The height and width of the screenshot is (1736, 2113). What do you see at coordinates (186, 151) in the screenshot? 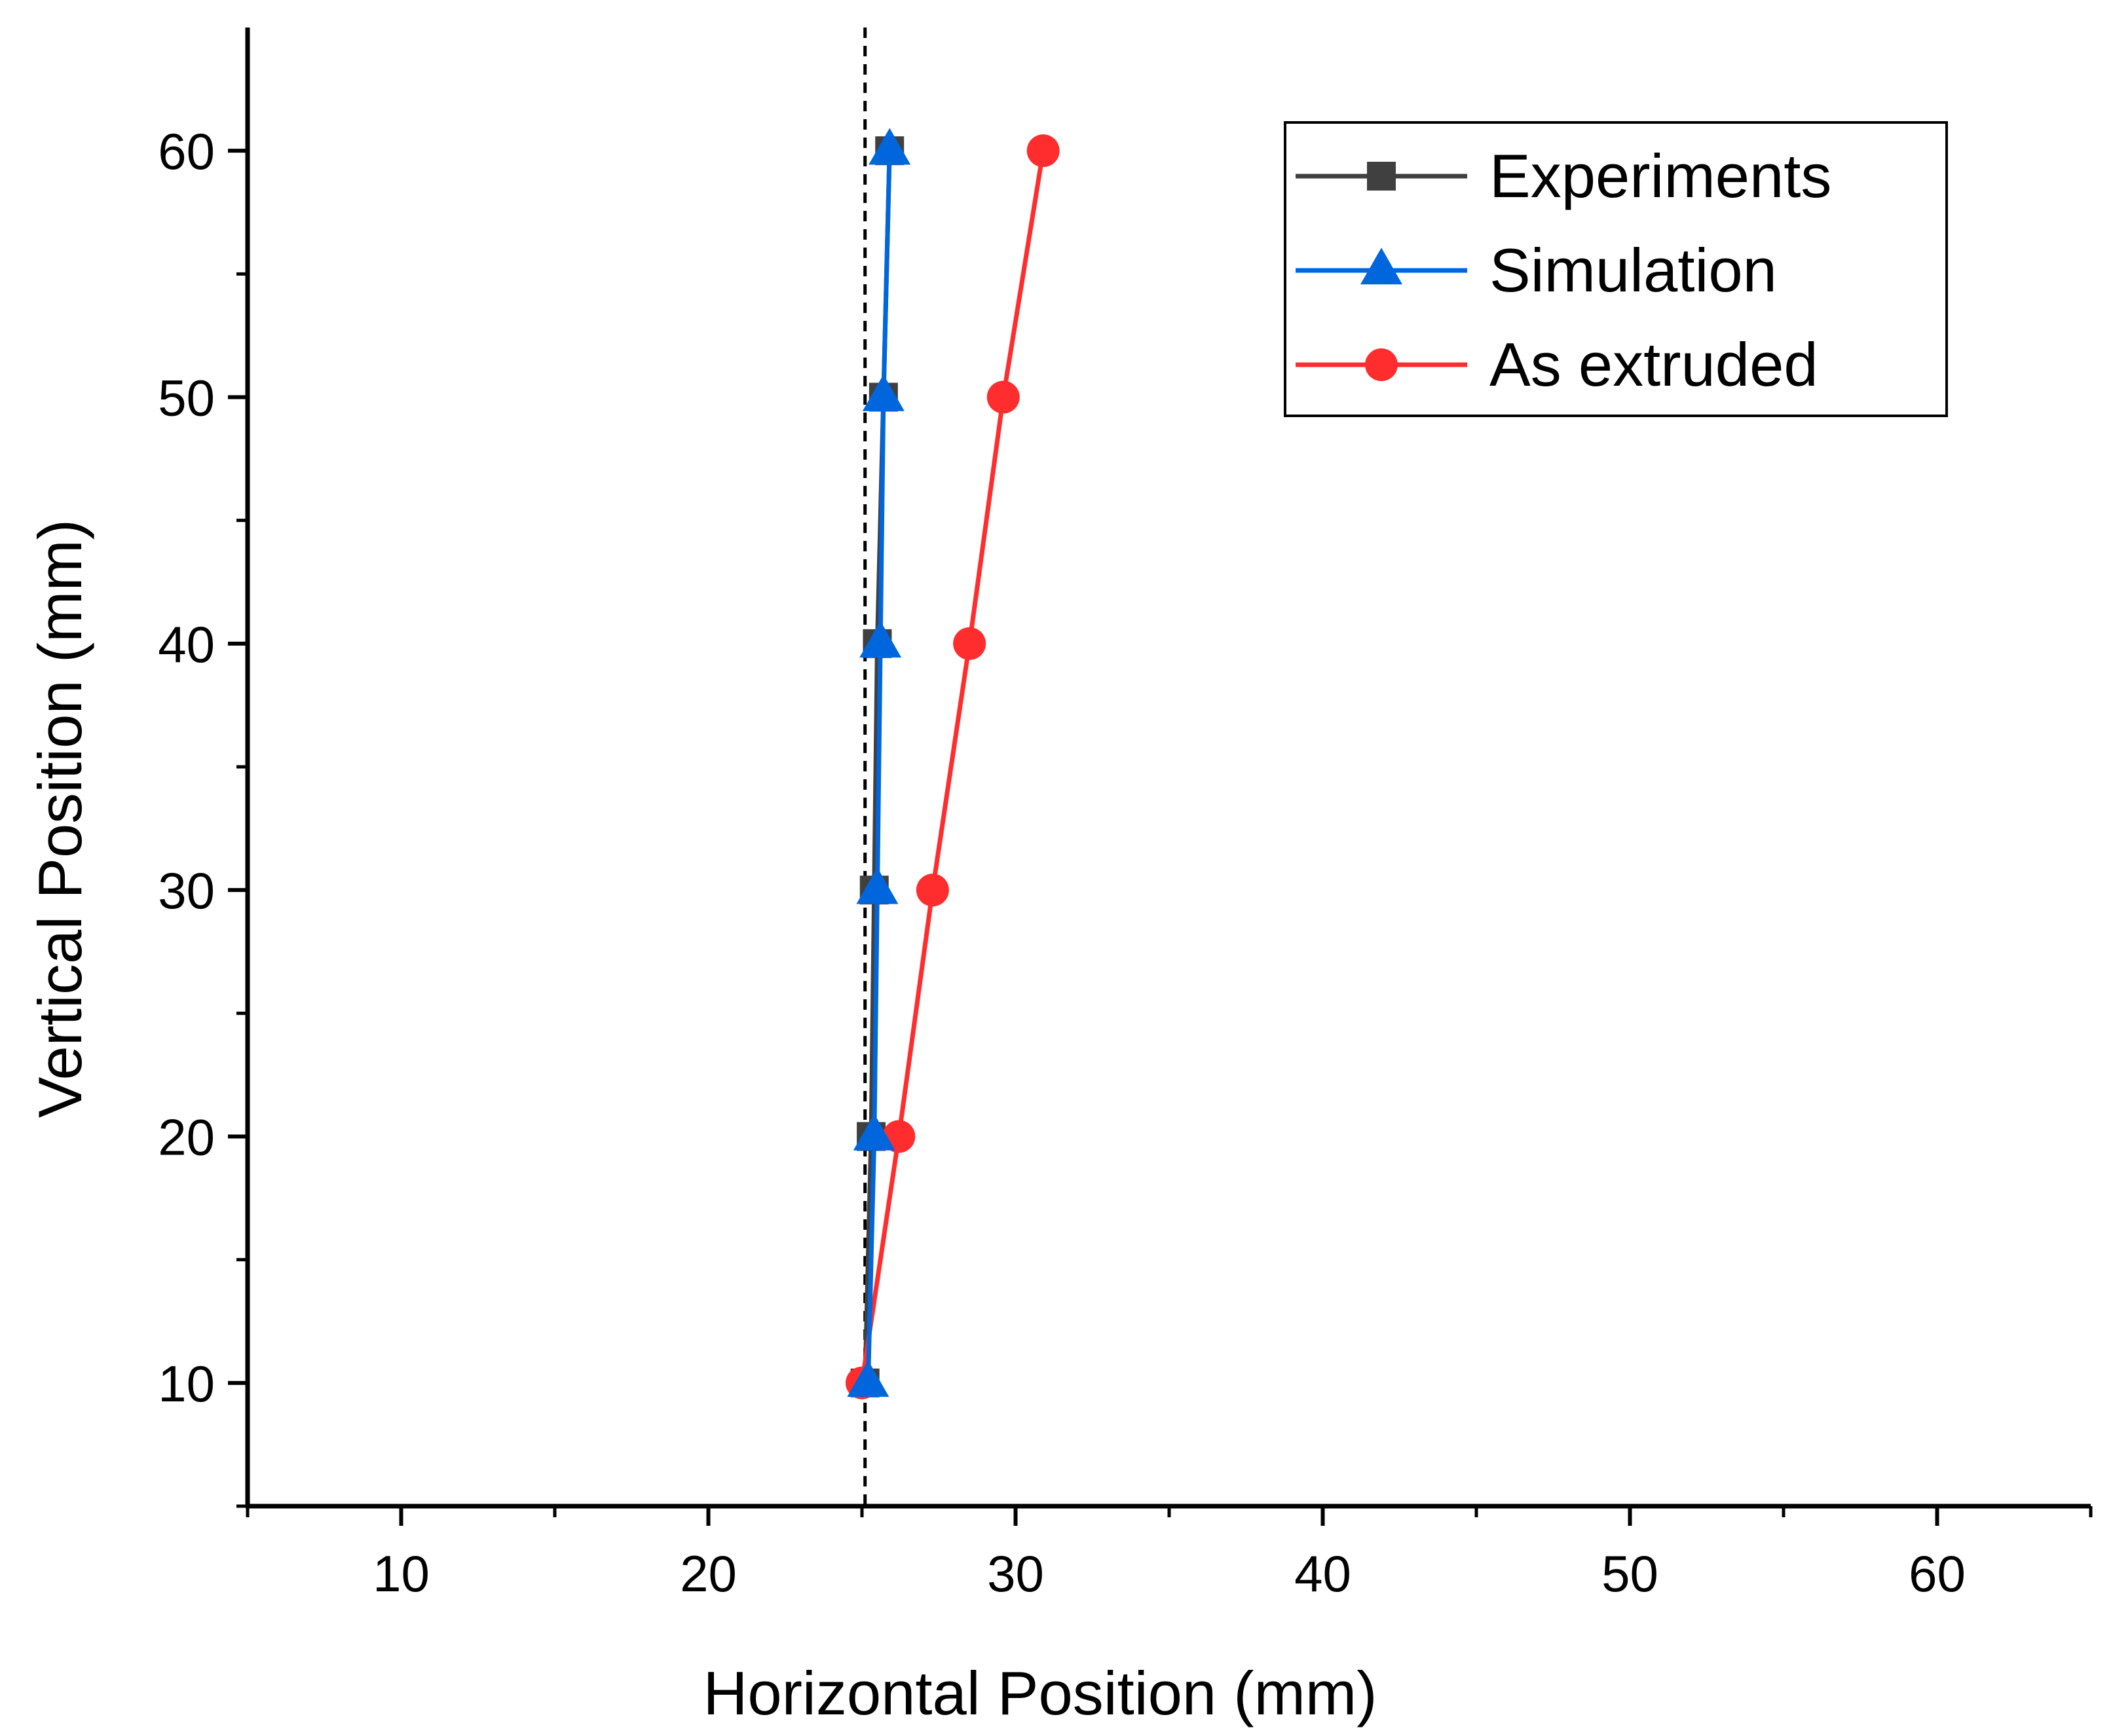
I see `y-tick-label: 60` at bounding box center [186, 151].